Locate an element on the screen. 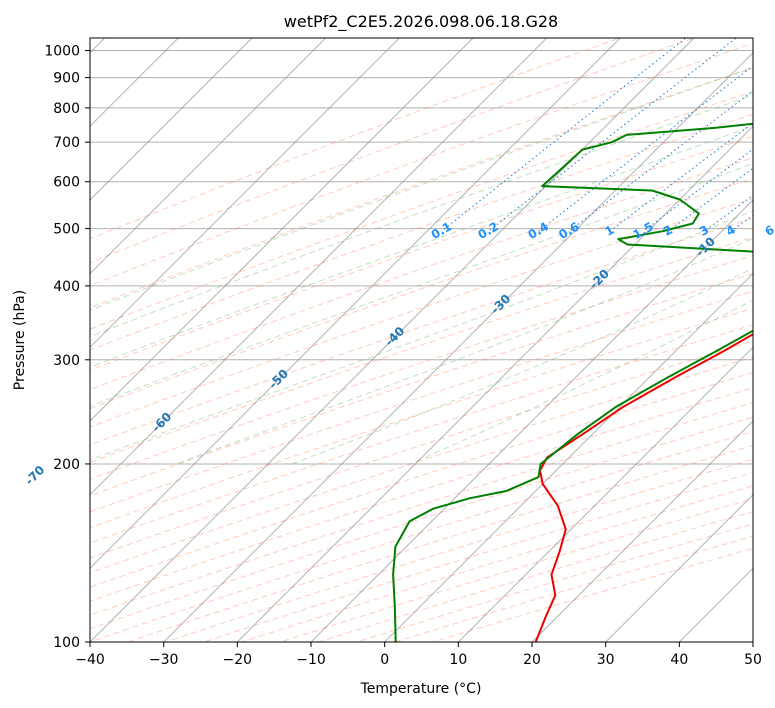 The height and width of the screenshot is (708, 775). y-tick-label: 1000 is located at coordinates (62, 52).